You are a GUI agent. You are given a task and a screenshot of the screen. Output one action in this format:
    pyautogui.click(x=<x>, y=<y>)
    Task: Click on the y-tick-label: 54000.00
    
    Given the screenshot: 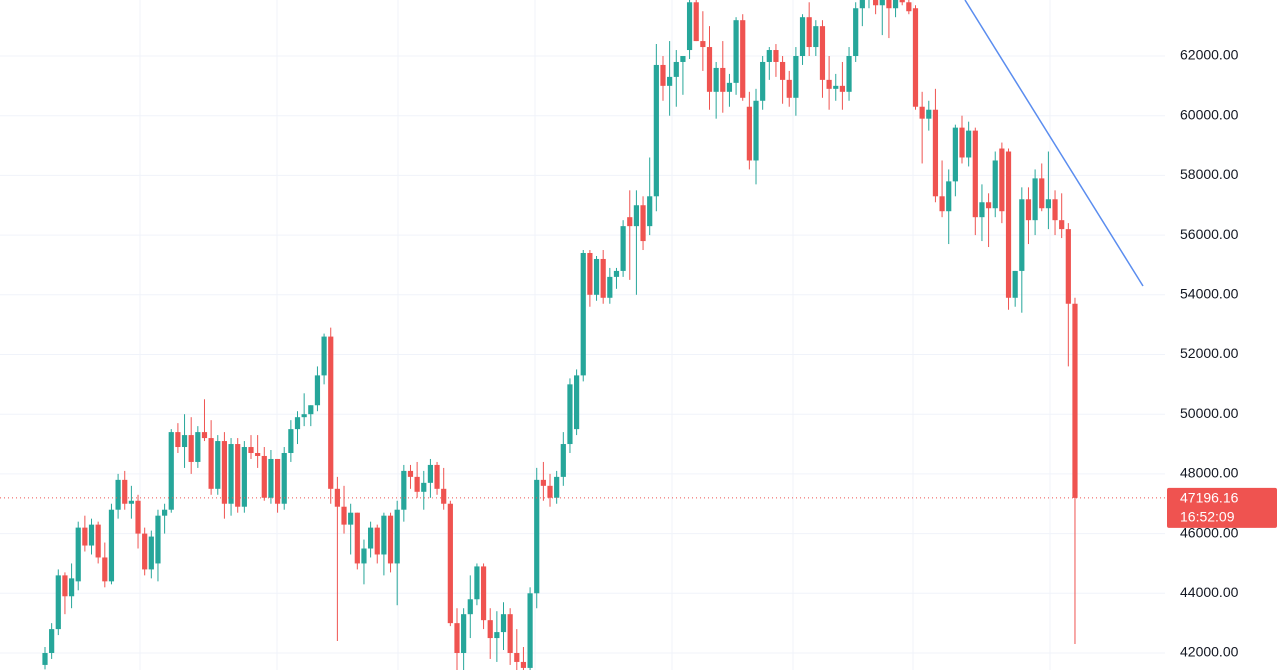 What is the action you would take?
    pyautogui.click(x=1209, y=293)
    